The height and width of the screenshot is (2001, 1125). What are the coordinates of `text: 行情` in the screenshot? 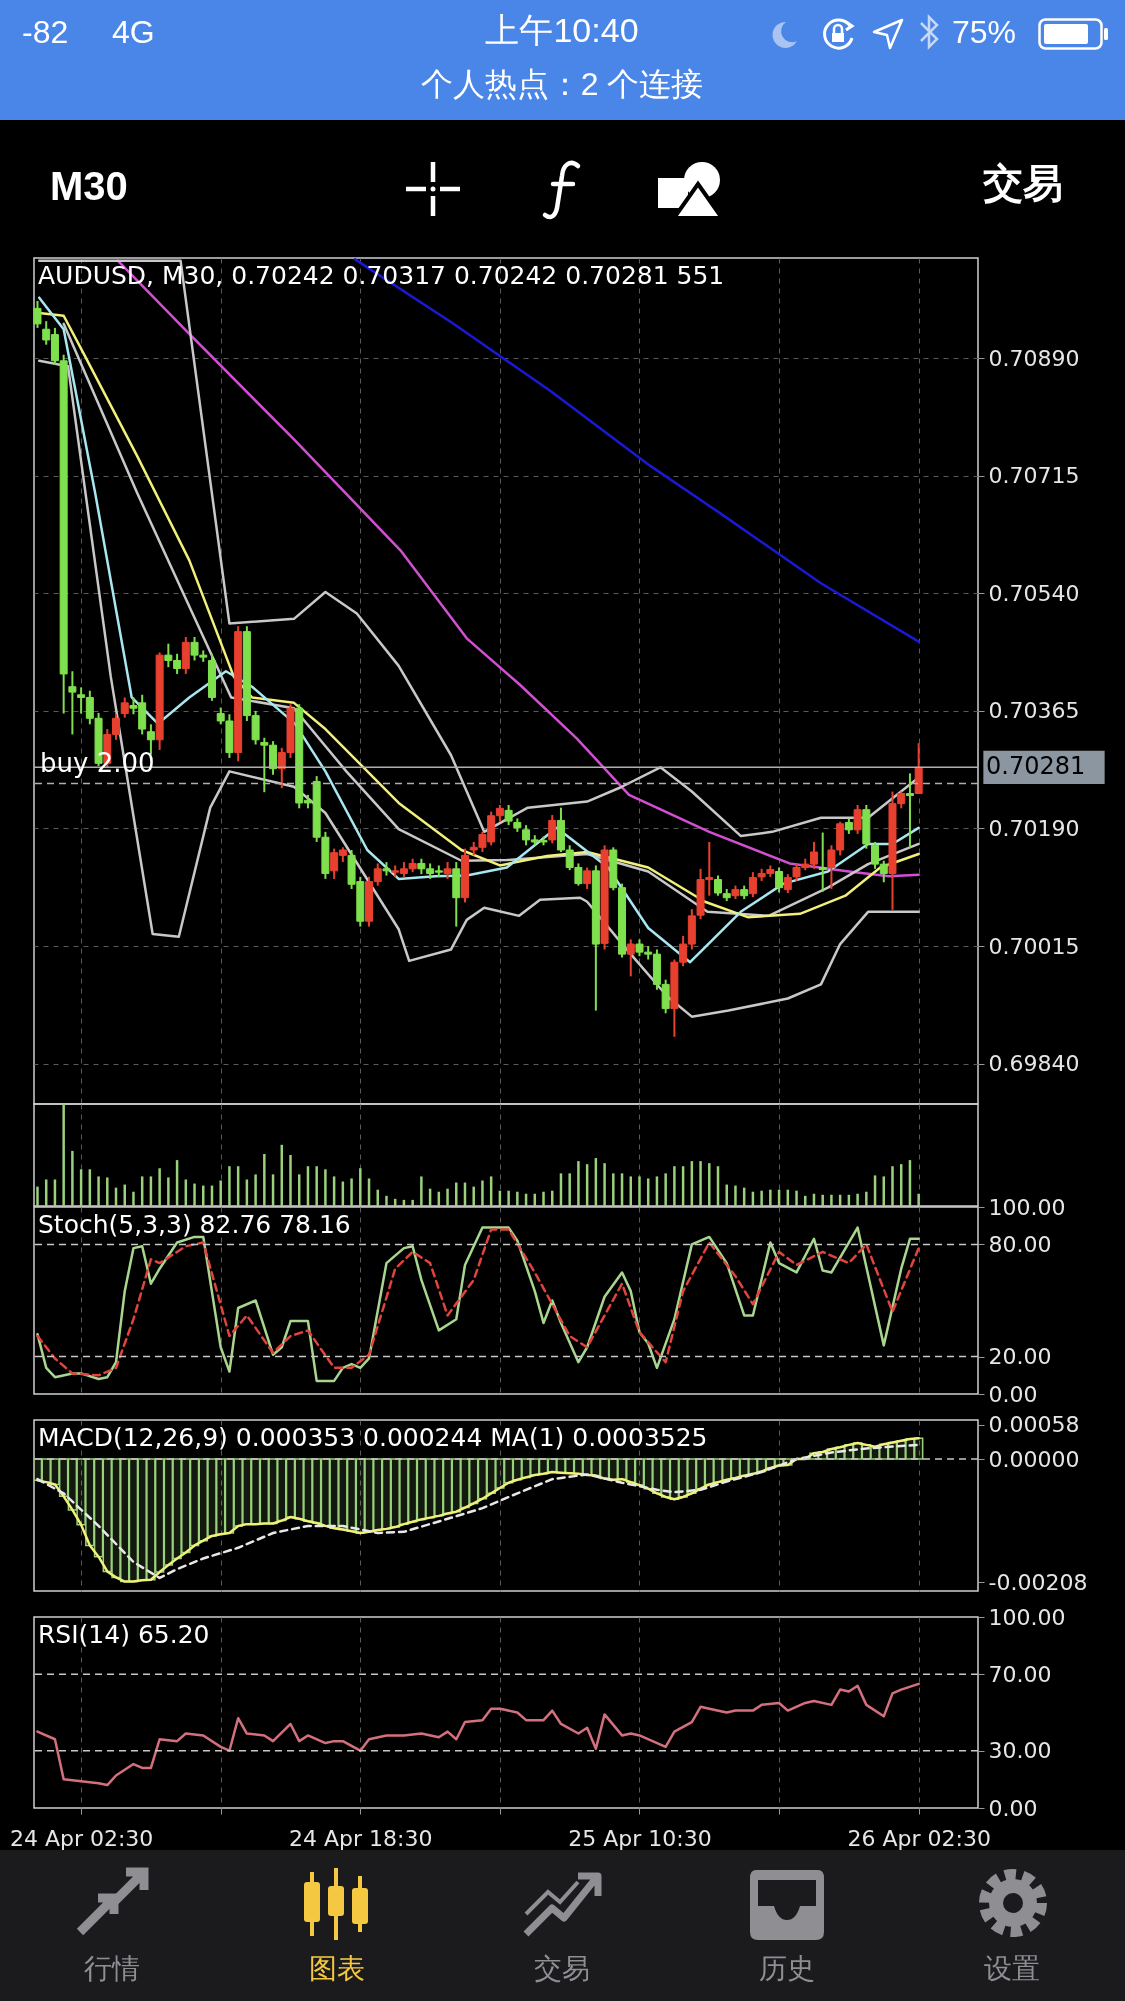 It's located at (112, 1969).